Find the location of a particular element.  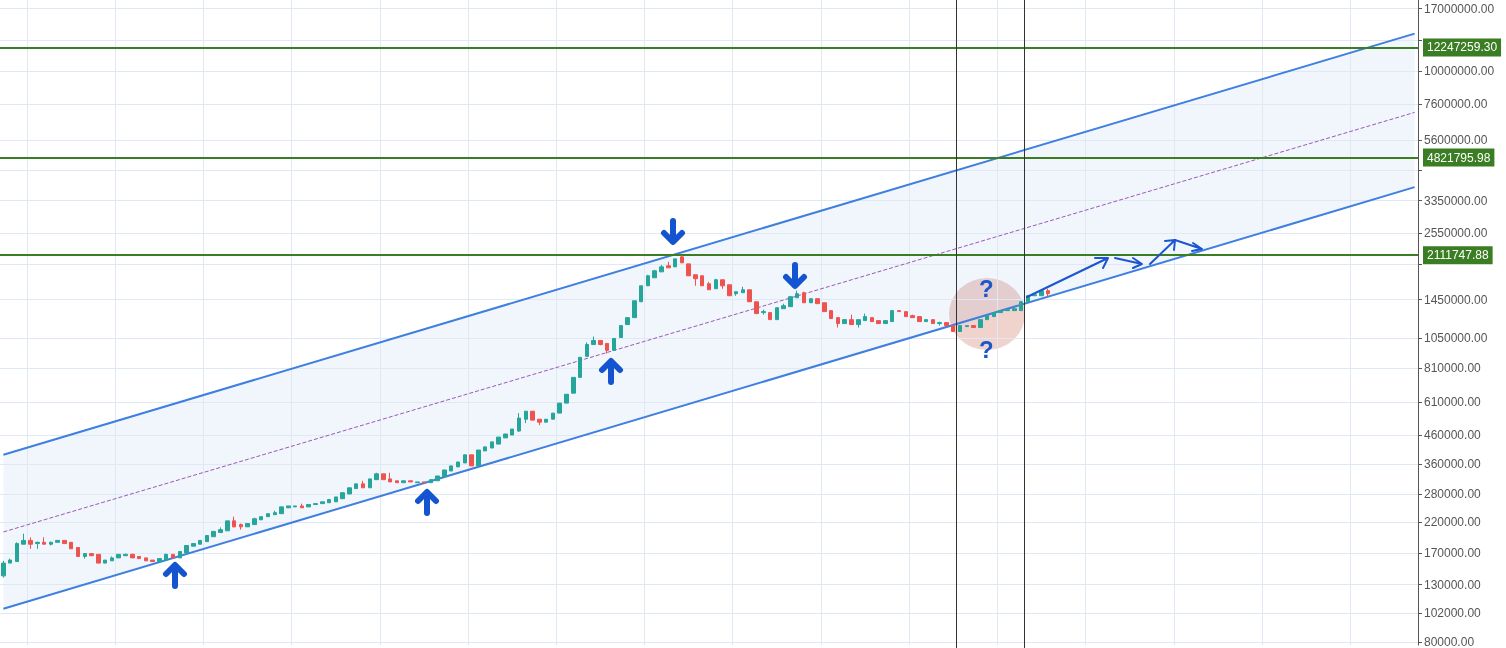

y-tick-label: 1450000.00 is located at coordinates (1456, 299).